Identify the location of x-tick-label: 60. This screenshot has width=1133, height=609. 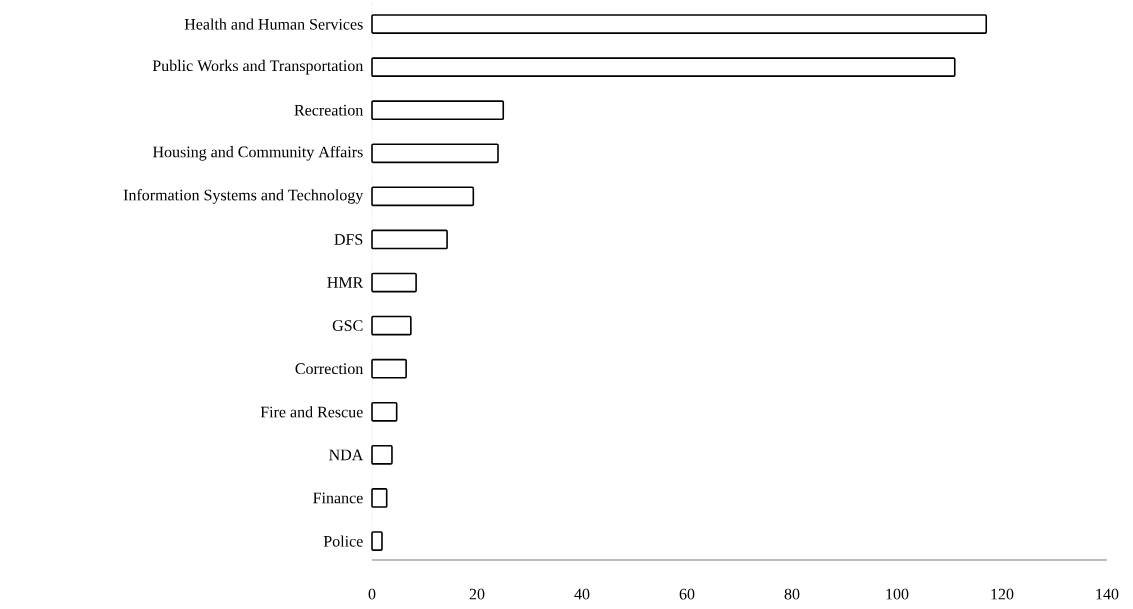
(687, 594).